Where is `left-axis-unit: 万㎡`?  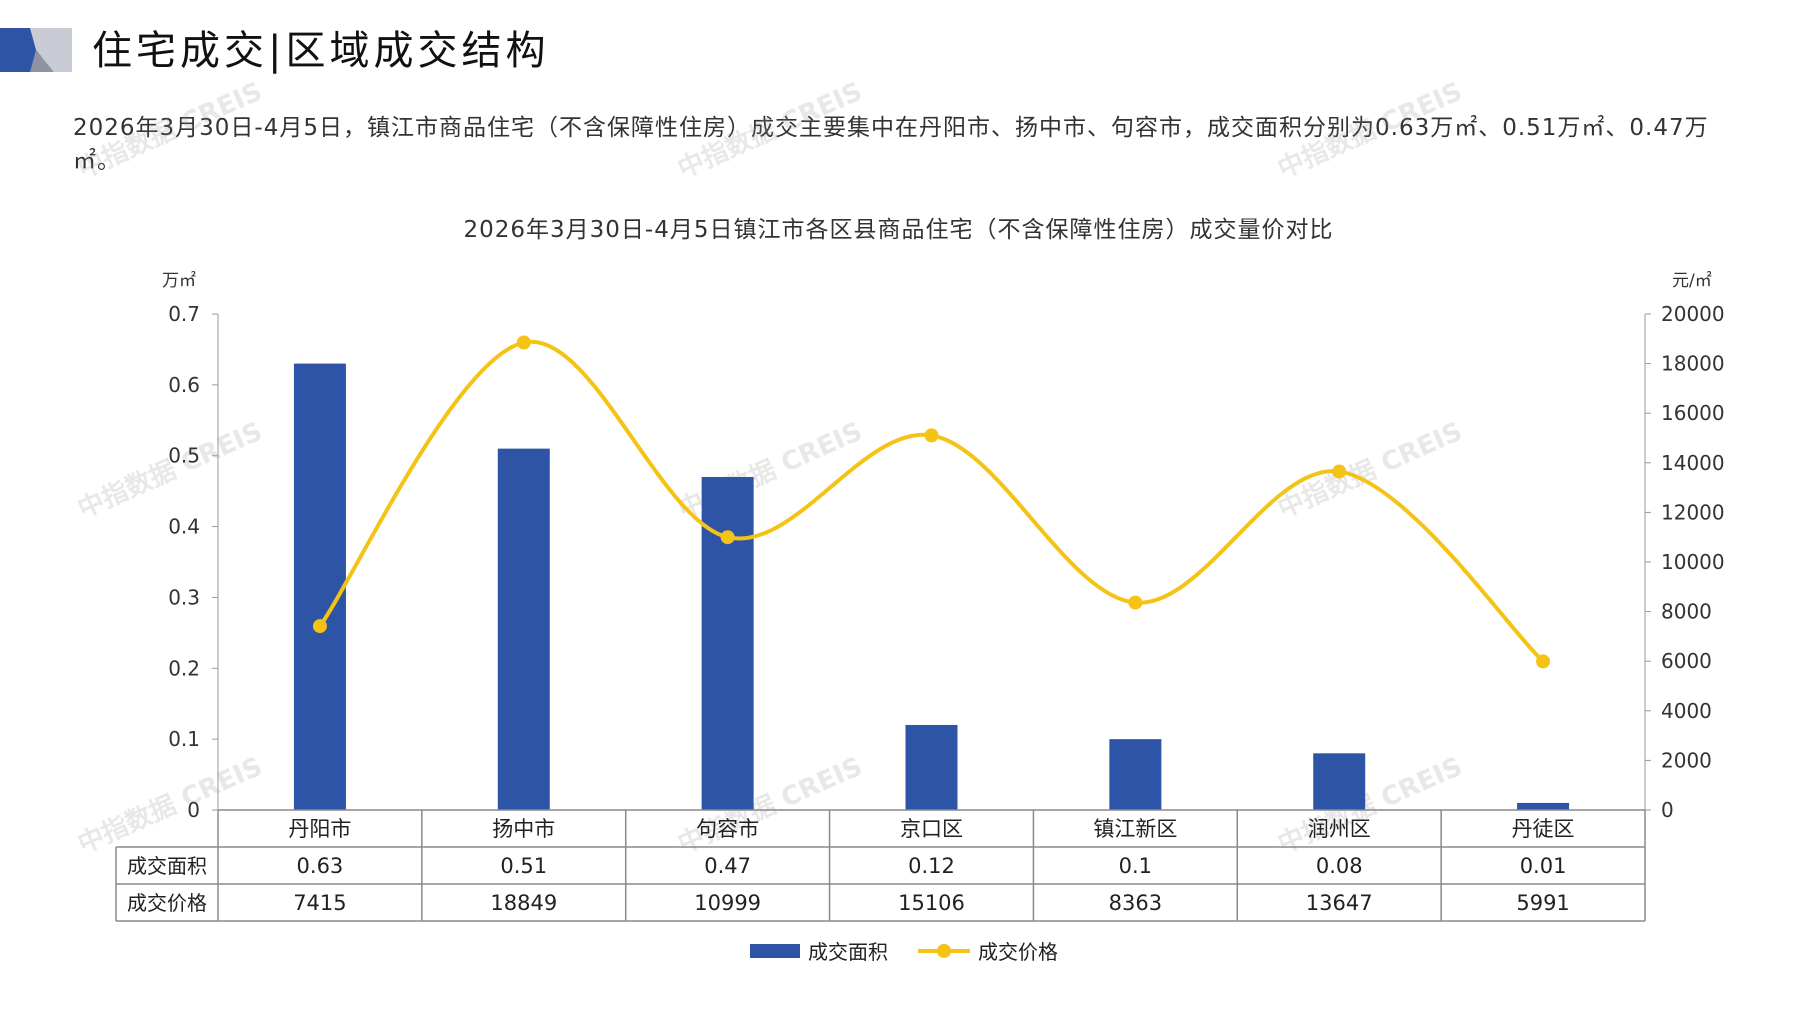
left-axis-unit: 万㎡ is located at coordinates (179, 281).